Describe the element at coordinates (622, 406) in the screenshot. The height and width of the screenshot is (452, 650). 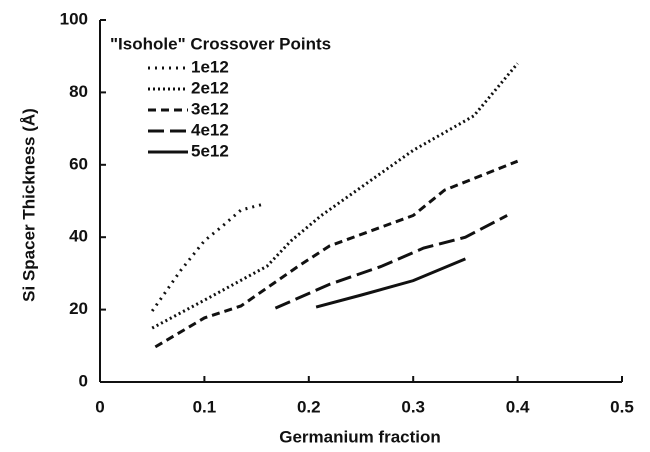
I see `x-tick-label: 0.5` at that location.